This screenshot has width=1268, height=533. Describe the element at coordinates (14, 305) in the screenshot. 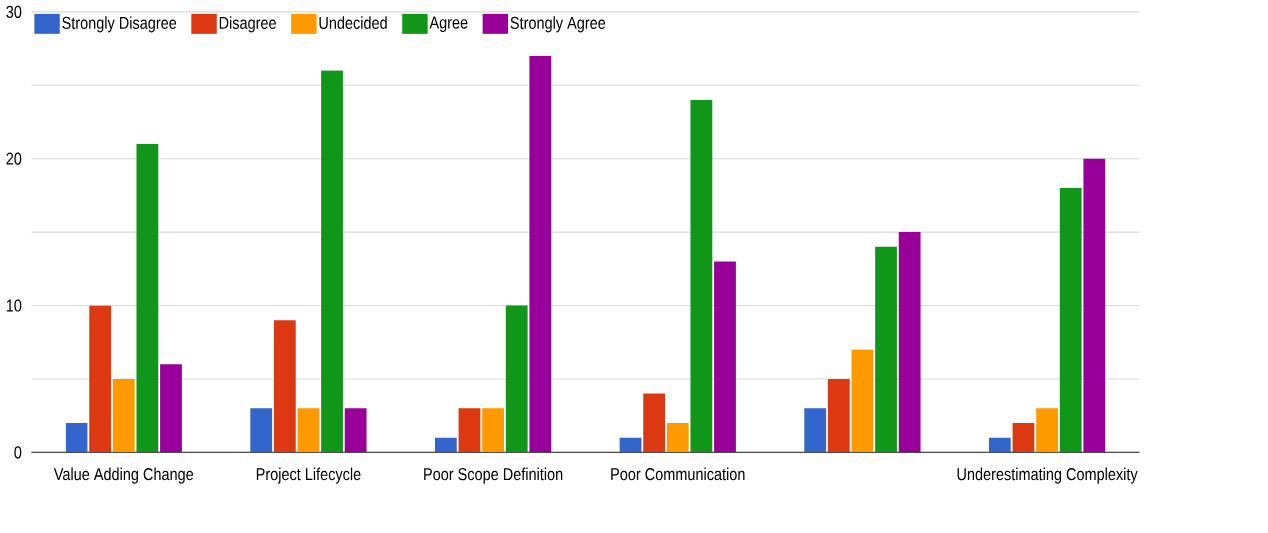

I see `y-tick-label: 10` at that location.